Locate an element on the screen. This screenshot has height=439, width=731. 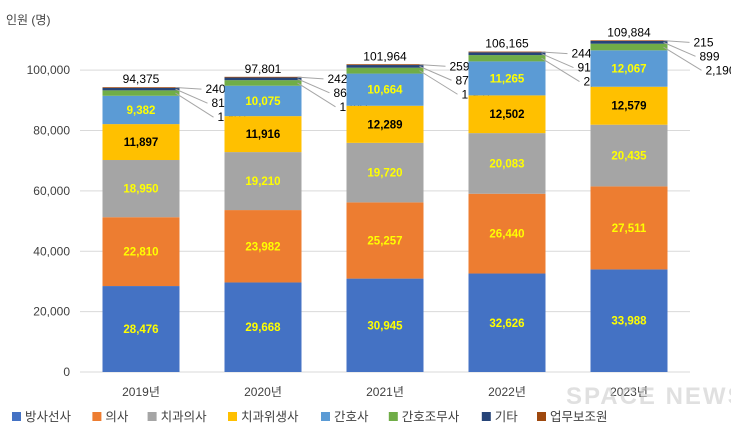
data-label: 29,668 is located at coordinates (263, 328).